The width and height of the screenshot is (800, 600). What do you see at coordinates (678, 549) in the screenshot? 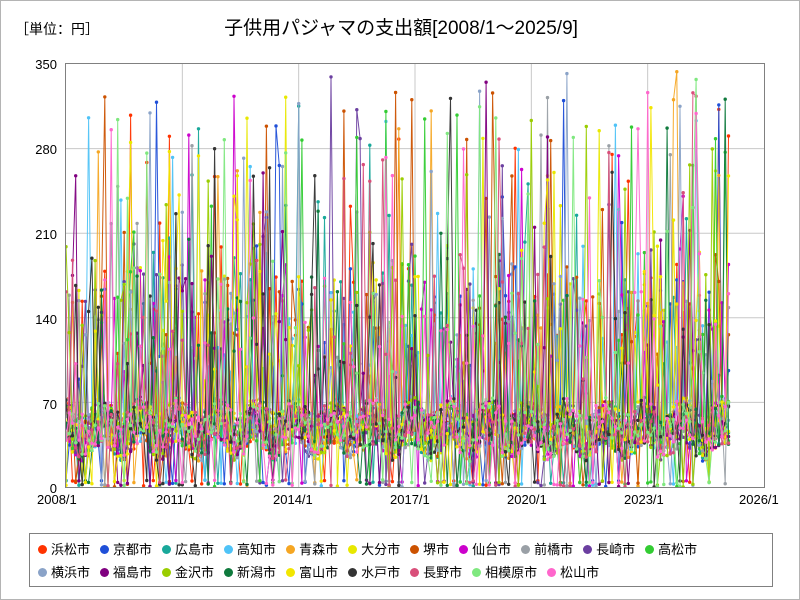
I see `legend-label: 高松市` at bounding box center [678, 549].